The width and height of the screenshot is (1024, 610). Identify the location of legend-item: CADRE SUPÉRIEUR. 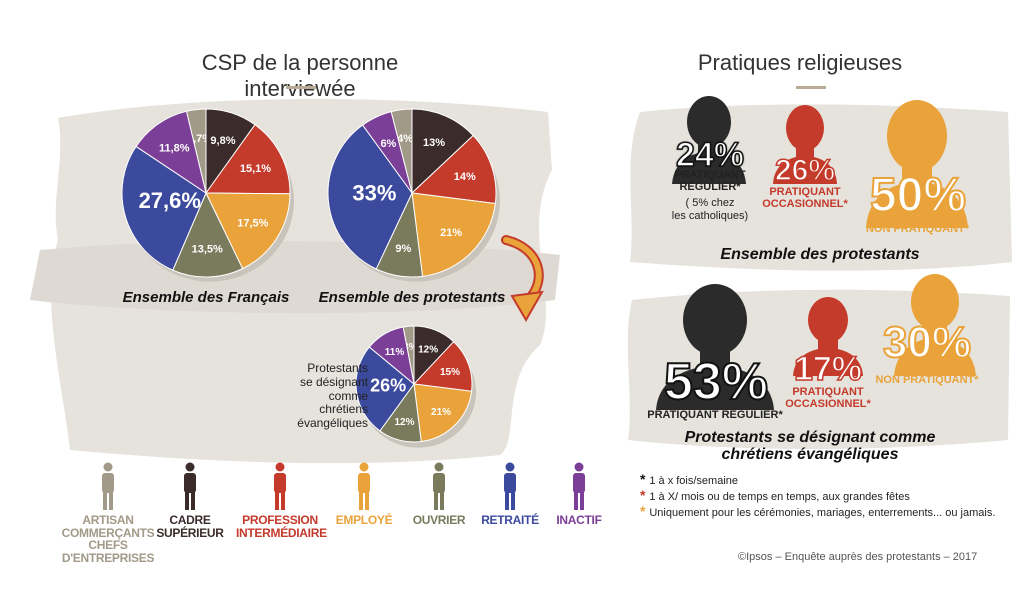
(190, 500).